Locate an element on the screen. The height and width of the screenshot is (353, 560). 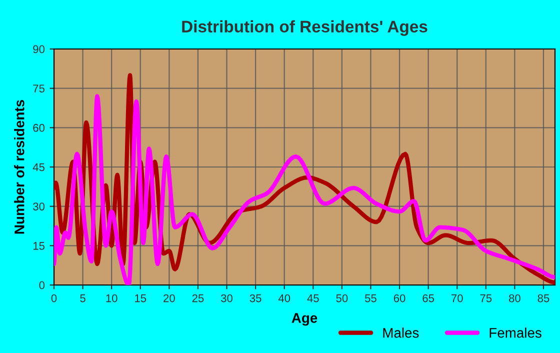
x-tick-label: 60 is located at coordinates (400, 298).